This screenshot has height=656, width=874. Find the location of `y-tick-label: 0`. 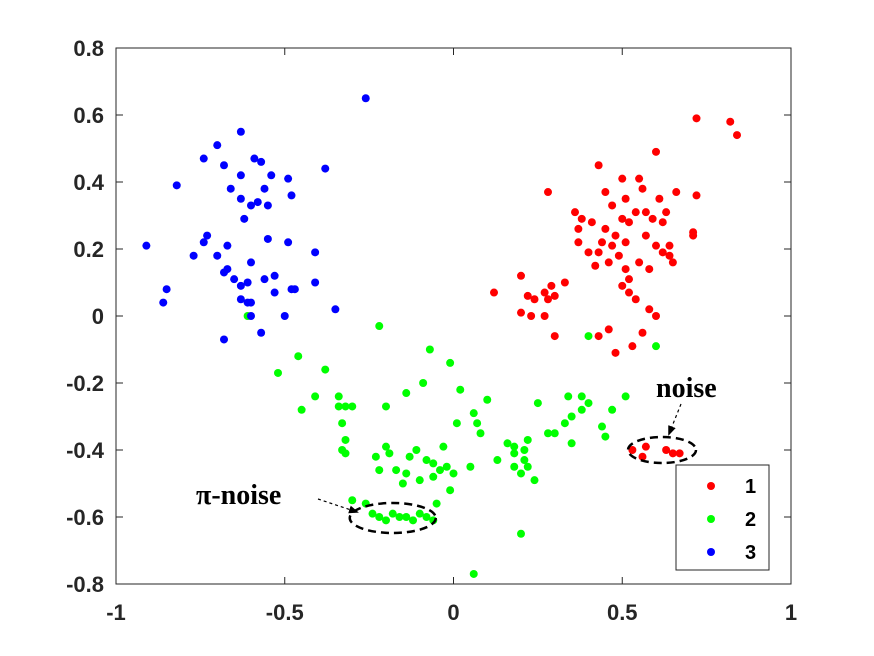

y-tick-label: 0 is located at coordinates (98, 316).